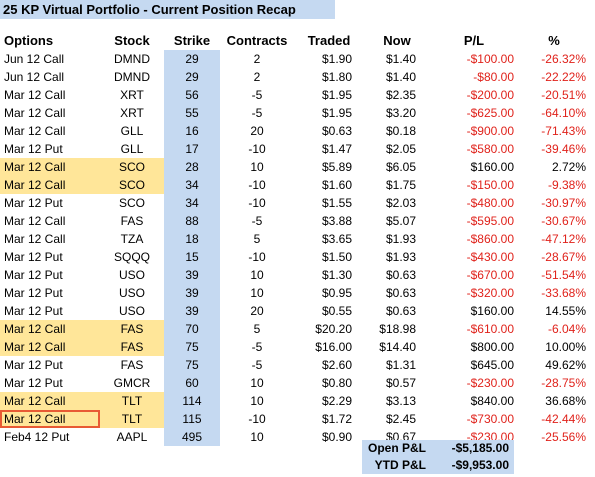 This screenshot has width=595, height=477. I want to click on percent-cell: -26.32%, so click(563, 59).